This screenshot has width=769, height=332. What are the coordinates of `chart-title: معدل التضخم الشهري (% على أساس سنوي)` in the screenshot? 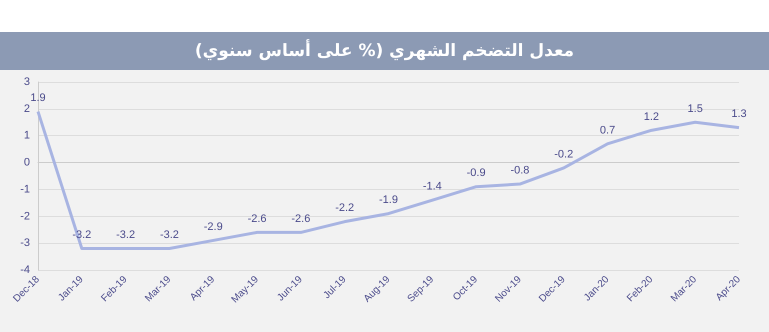 It's located at (384, 51).